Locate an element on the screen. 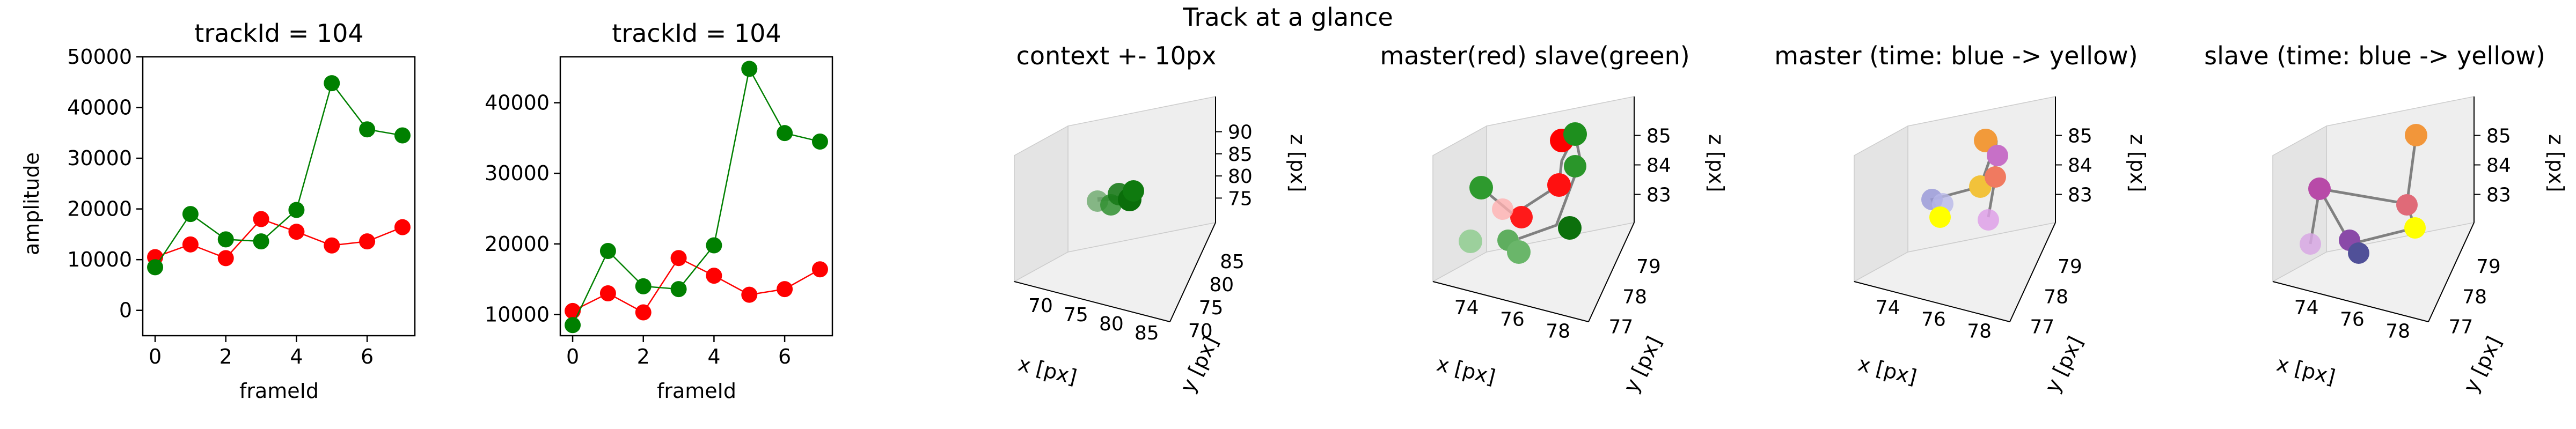 The height and width of the screenshot is (429, 2576). panel6-xaxis is located at coordinates (2350, 301).